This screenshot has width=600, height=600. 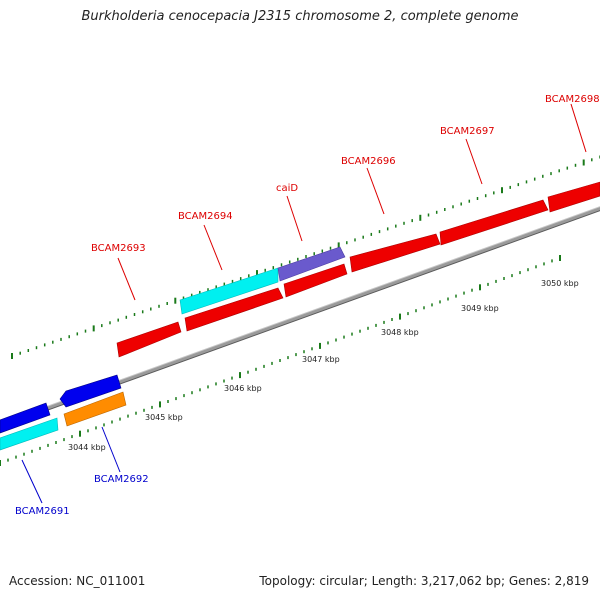 What do you see at coordinates (164, 417) in the screenshot?
I see `scale-label: 3045 kbp` at bounding box center [164, 417].